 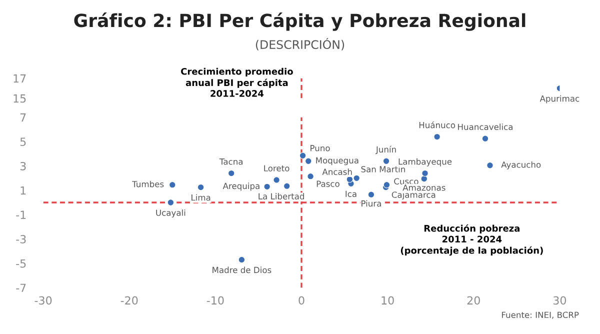 I want to click on x-tick-label: -20, so click(x=129, y=300).